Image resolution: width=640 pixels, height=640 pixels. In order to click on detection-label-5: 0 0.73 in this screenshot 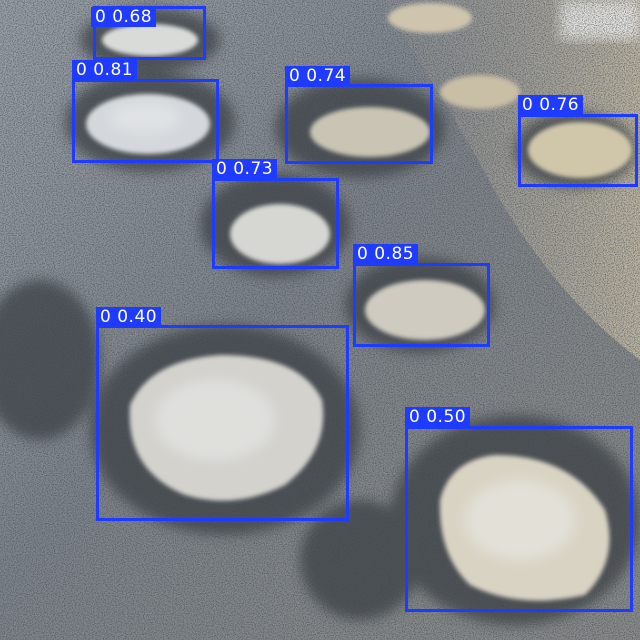, I will do `click(245, 169)`.